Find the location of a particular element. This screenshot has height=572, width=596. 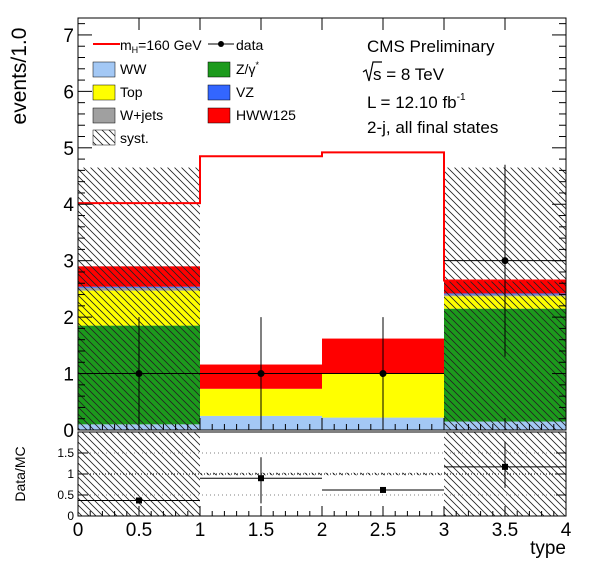

y-tick-label-2: 2 is located at coordinates (68, 318).